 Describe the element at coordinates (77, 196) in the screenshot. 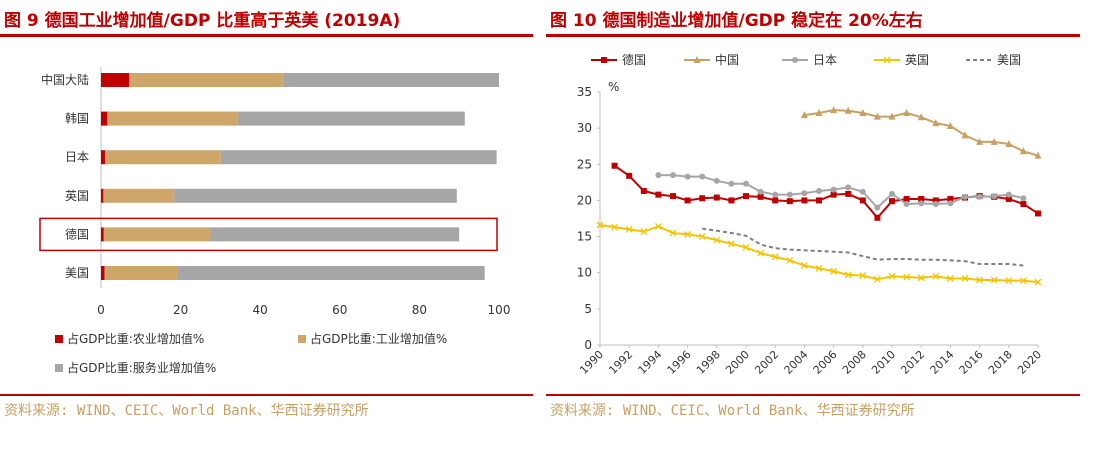

I see `bar-category-label: 英国` at that location.